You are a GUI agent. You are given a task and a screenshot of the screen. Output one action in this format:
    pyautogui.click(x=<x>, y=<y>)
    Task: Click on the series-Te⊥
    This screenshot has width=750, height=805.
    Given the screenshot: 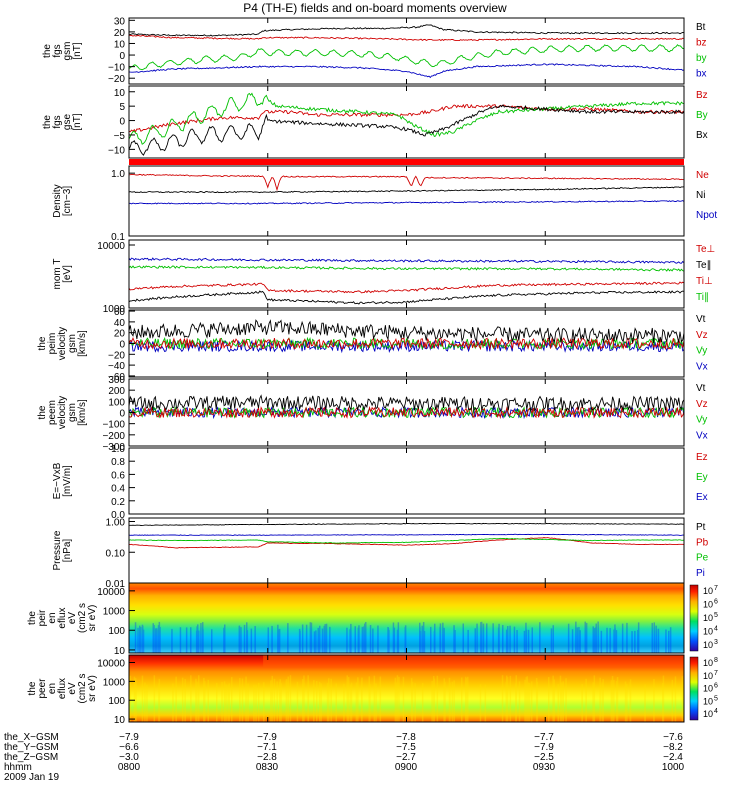 What is the action you would take?
    pyautogui.click(x=406, y=287)
    